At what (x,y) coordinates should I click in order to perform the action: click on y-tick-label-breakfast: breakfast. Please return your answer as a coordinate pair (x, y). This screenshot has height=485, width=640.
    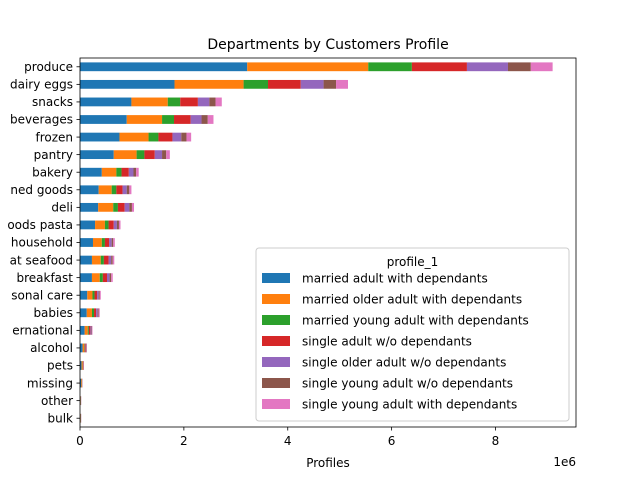
    Looking at the image, I should click on (44, 278).